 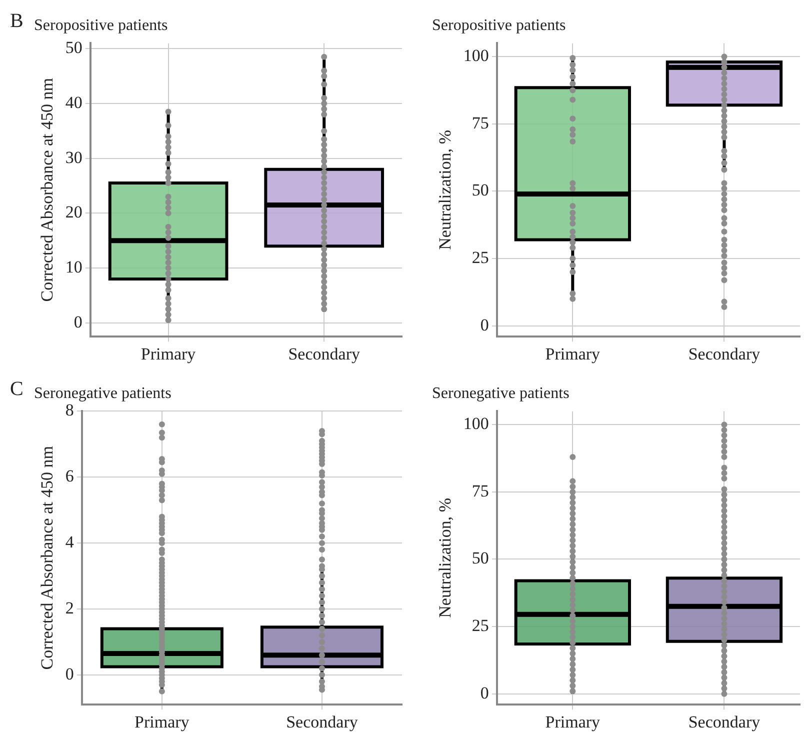 I want to click on text: C, so click(x=17, y=389).